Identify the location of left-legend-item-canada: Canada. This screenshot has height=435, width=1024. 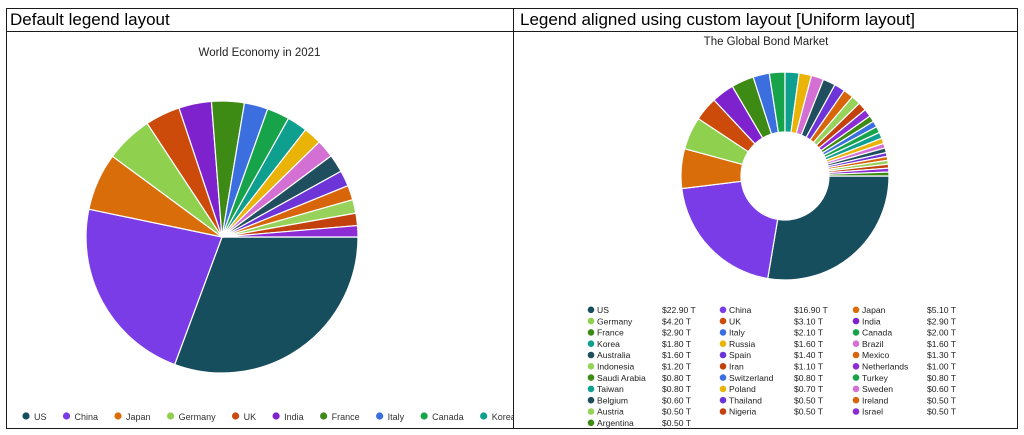
(442, 417).